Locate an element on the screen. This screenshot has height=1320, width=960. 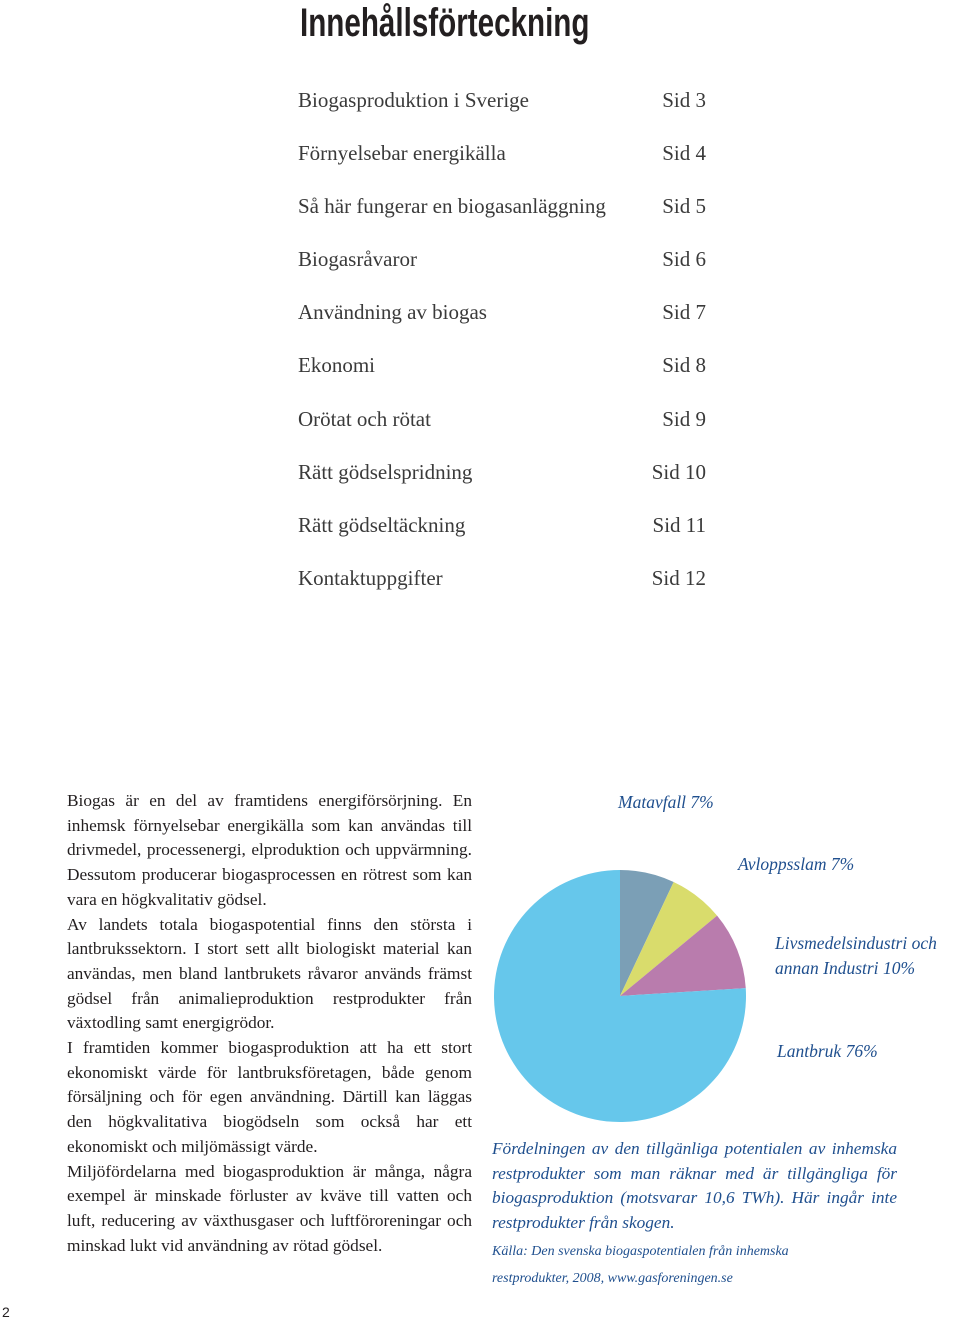
pie-label: Avloppsslam 7% is located at coordinates (838, 864).